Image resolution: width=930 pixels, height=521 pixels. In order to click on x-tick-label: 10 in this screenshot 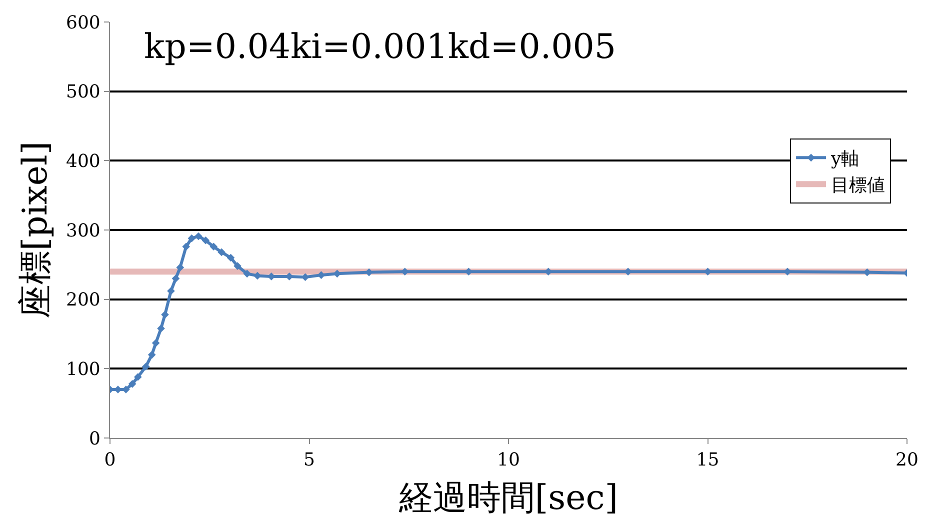, I will do `click(508, 460)`.